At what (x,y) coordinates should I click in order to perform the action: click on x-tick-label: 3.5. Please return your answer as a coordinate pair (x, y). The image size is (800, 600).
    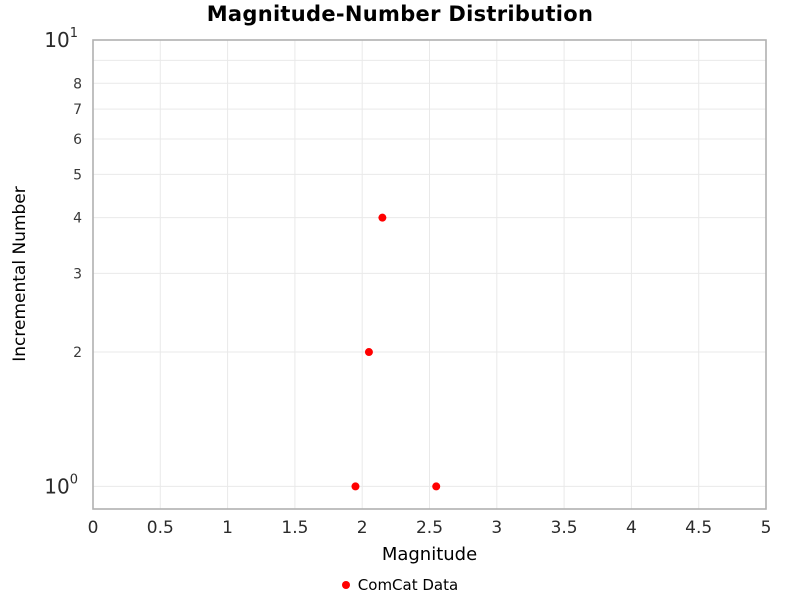
    Looking at the image, I should click on (564, 528).